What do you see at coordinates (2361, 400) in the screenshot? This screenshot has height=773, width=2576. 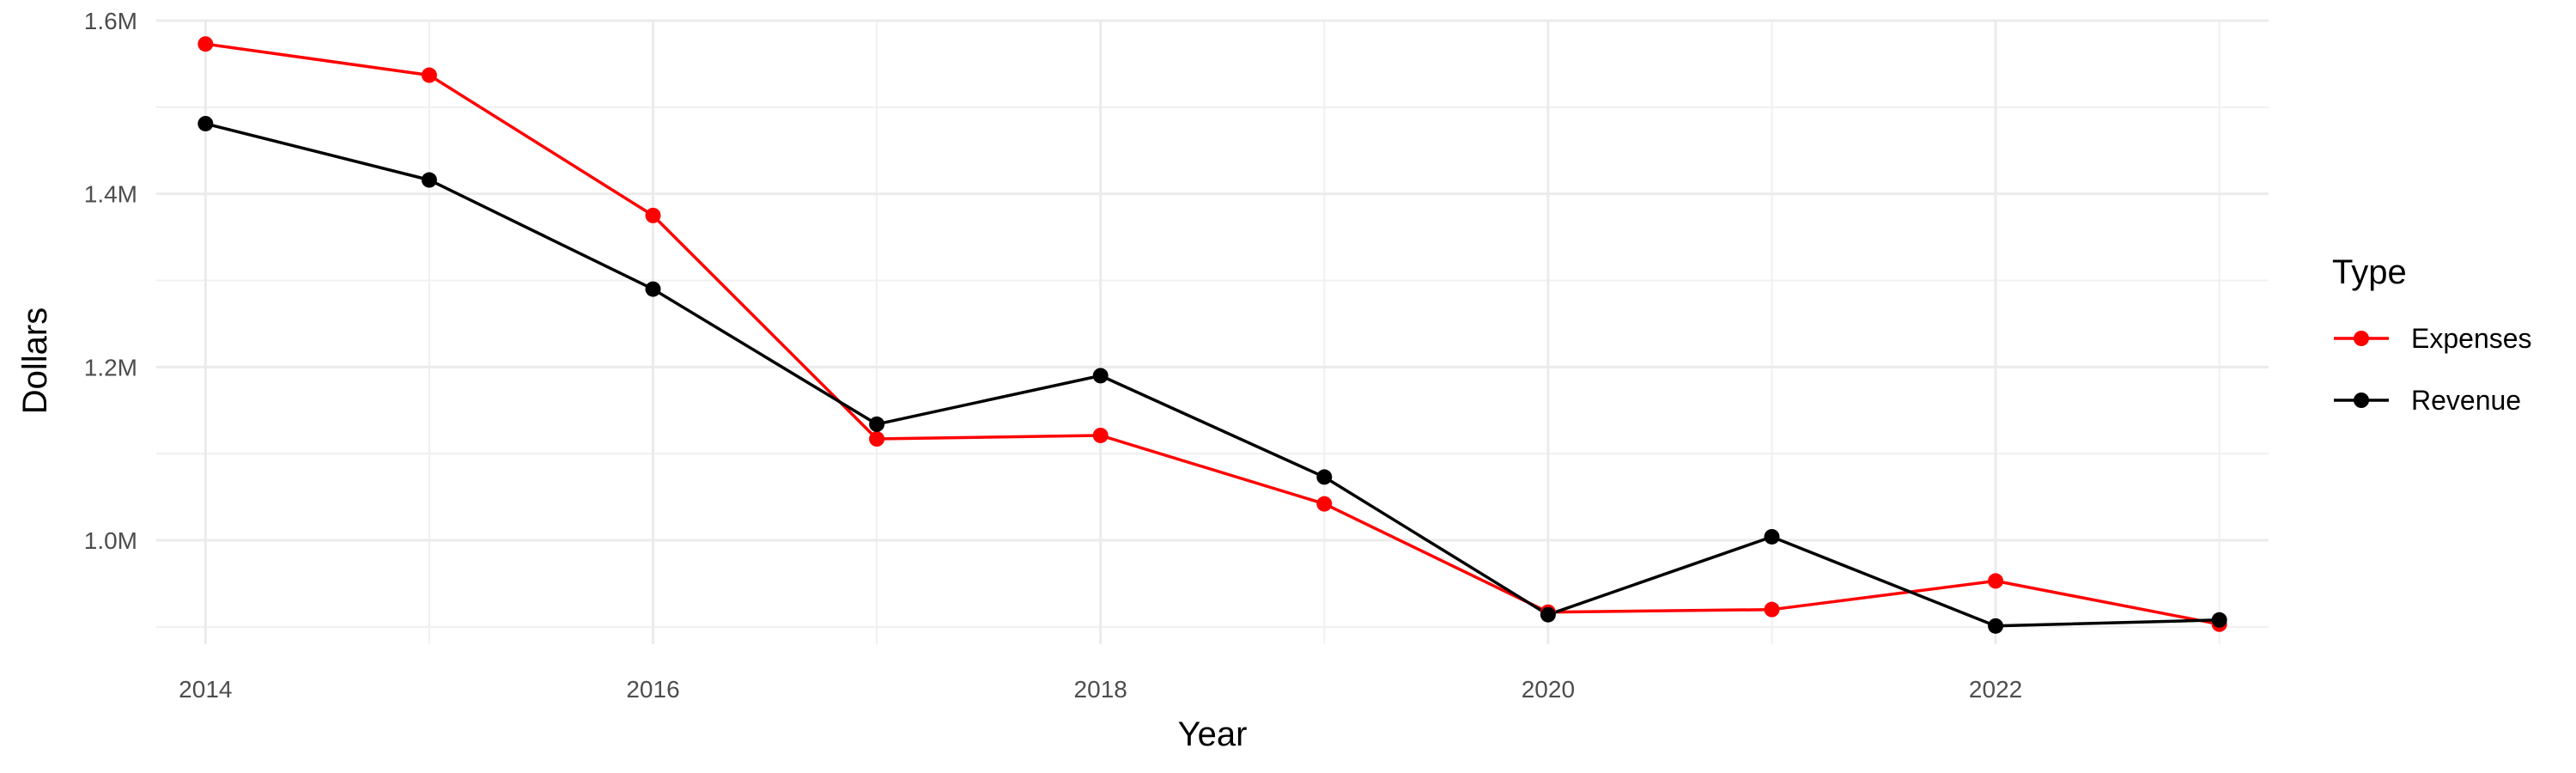 I see `legend-key-revenue-point` at bounding box center [2361, 400].